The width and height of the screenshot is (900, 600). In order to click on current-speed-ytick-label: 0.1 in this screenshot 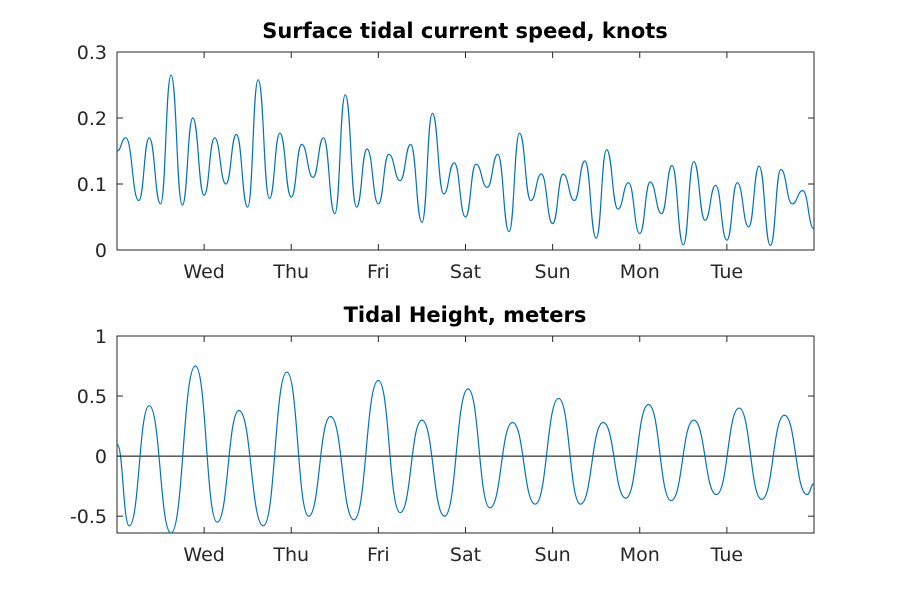, I will do `click(92, 185)`.